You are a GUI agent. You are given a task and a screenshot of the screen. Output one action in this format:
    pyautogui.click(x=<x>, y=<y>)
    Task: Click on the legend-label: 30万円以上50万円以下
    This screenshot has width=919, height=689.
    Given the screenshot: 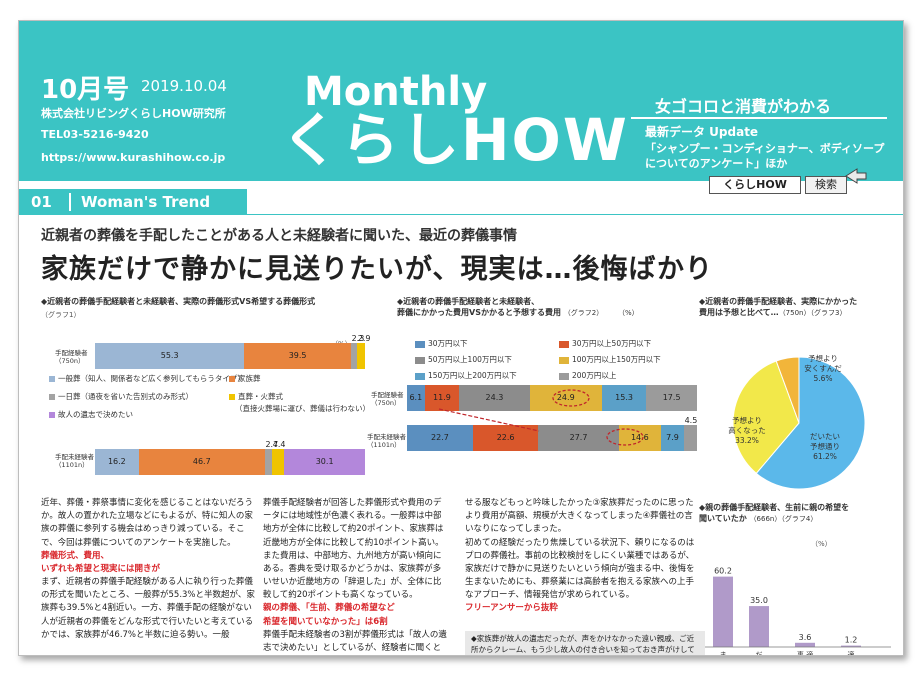 What is the action you would take?
    pyautogui.click(x=612, y=343)
    